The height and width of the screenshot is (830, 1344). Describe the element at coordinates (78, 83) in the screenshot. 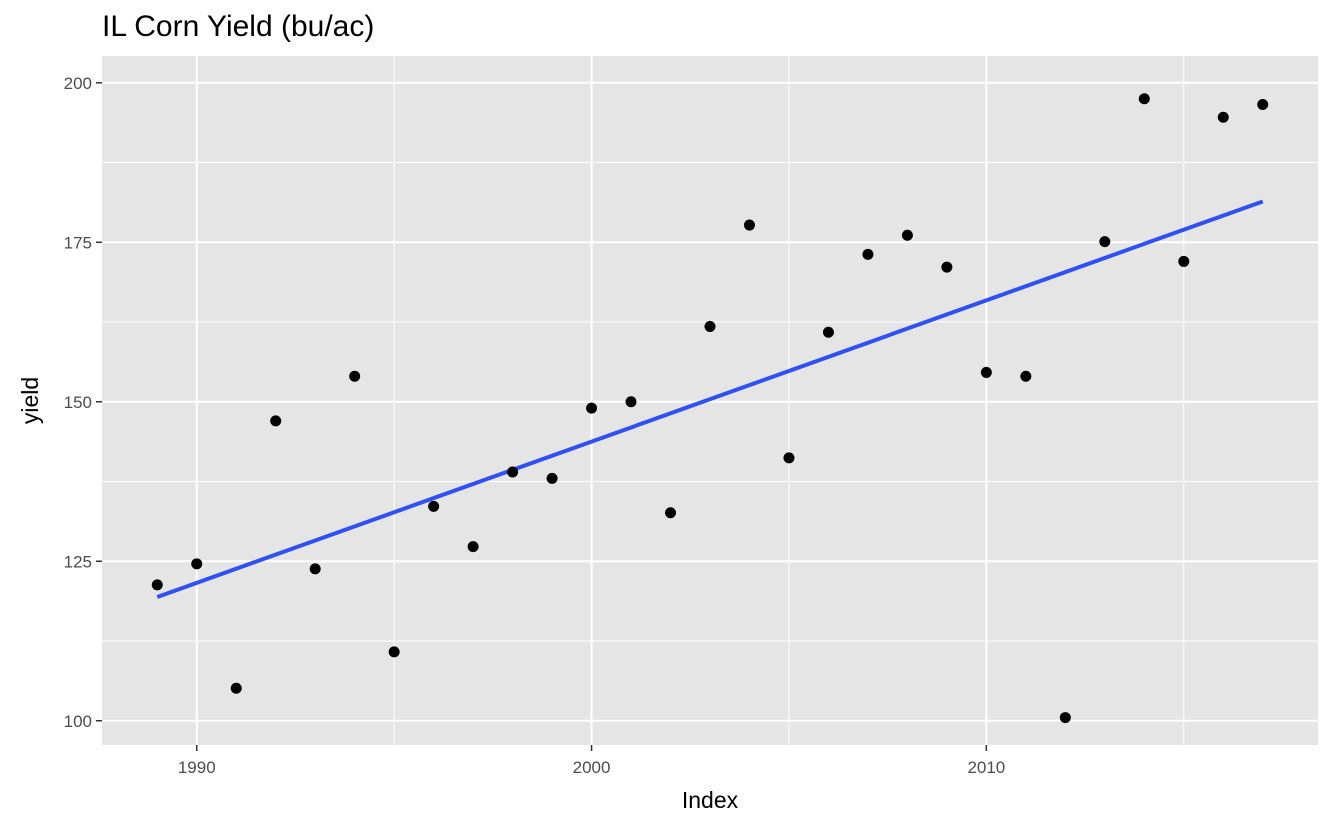

I see `y-tick-label: 200` at that location.